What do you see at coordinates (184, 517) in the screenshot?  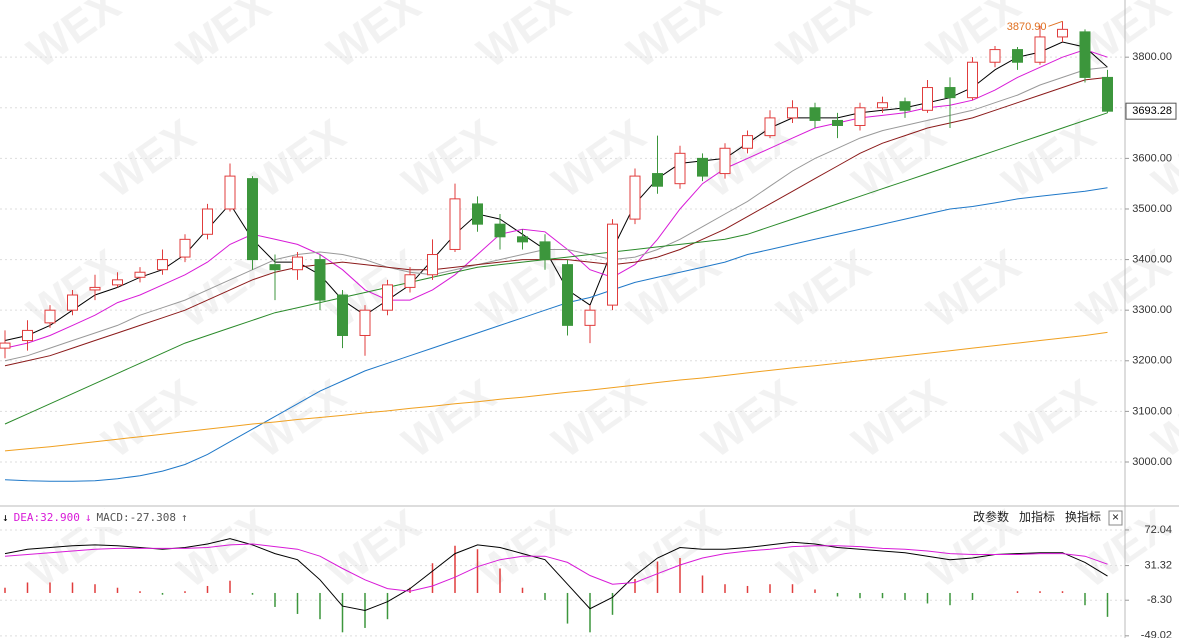 I see `macd-header-item: ↑` at bounding box center [184, 517].